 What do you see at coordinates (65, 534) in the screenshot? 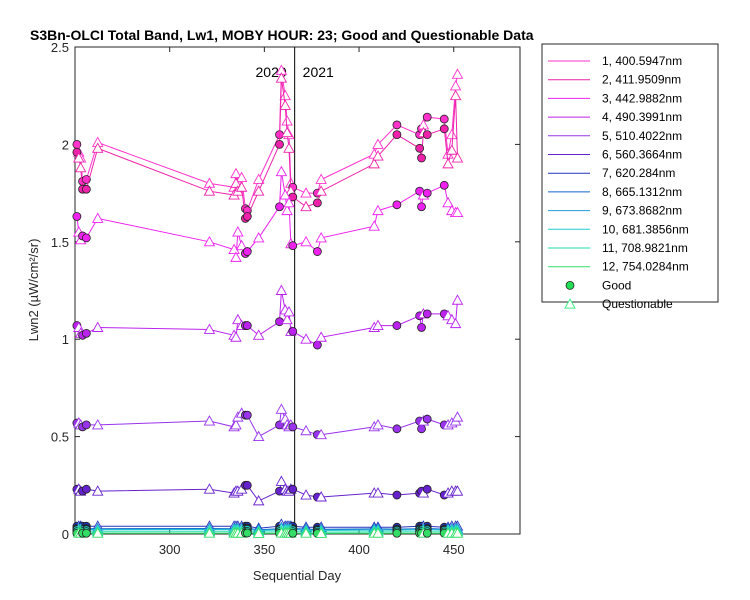
I see `y-tick-label: 0` at bounding box center [65, 534].